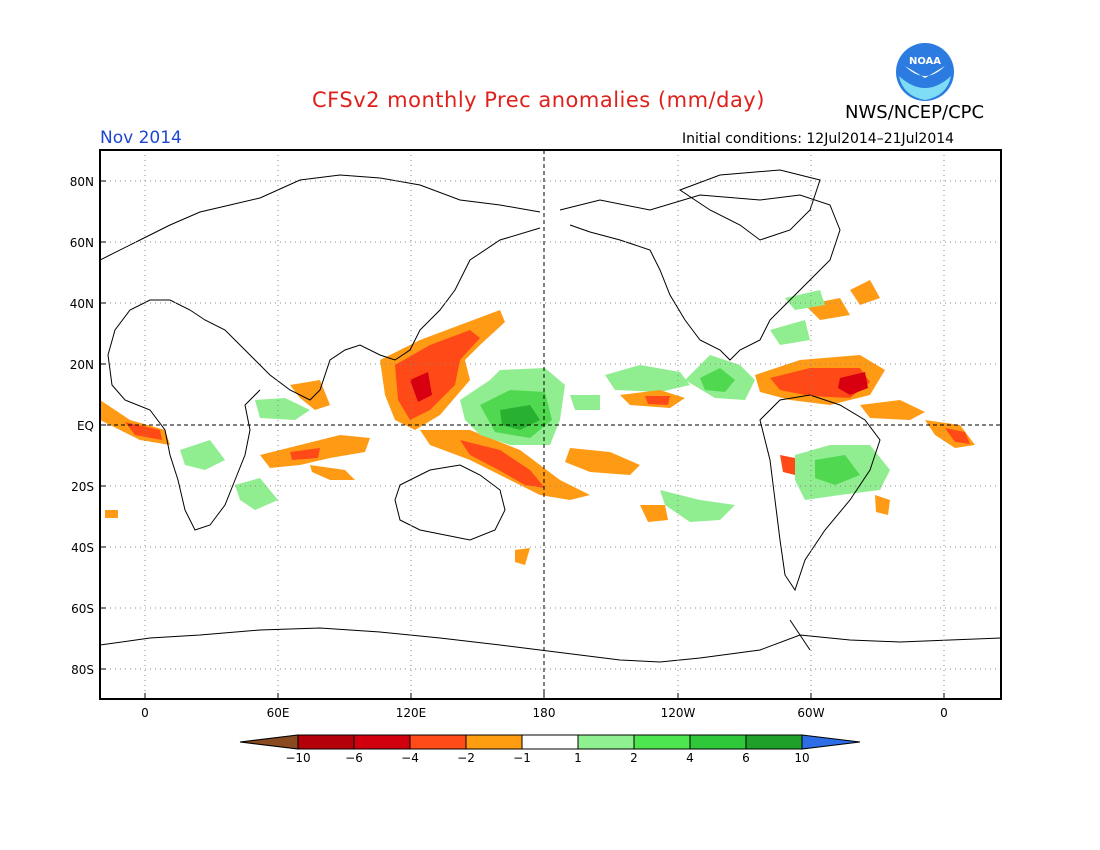 Image resolution: width=1100 pixels, height=850 pixels. I want to click on antarctica-peninsula-outline, so click(800, 635).